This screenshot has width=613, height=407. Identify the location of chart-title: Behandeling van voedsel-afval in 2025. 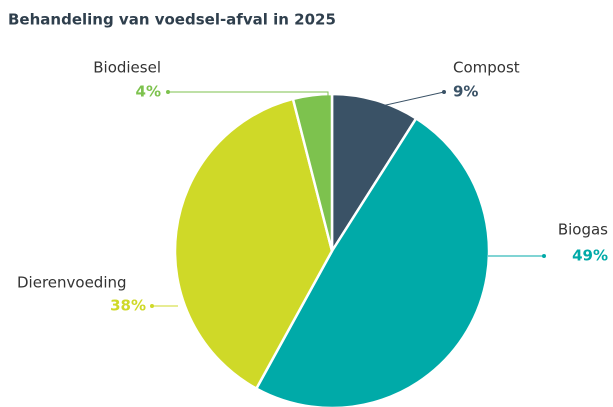
(172, 20).